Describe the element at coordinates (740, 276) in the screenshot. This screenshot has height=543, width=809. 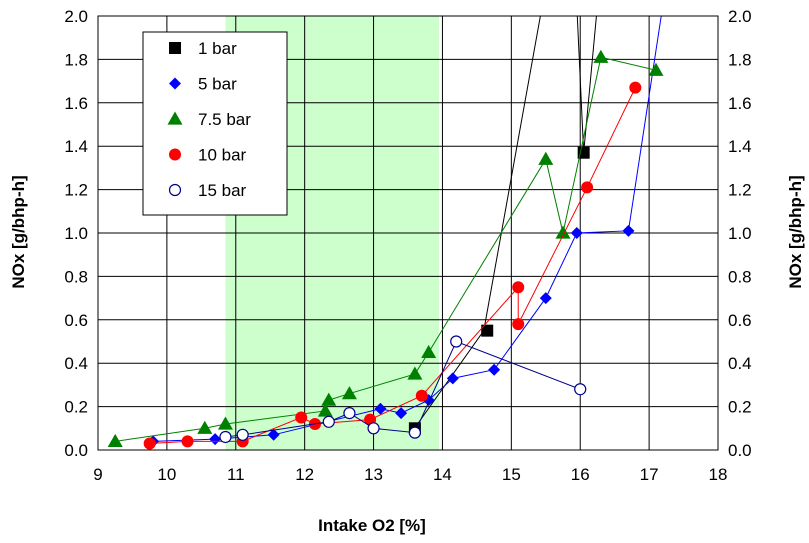
I see `y-tick-label-right: 0.8` at that location.